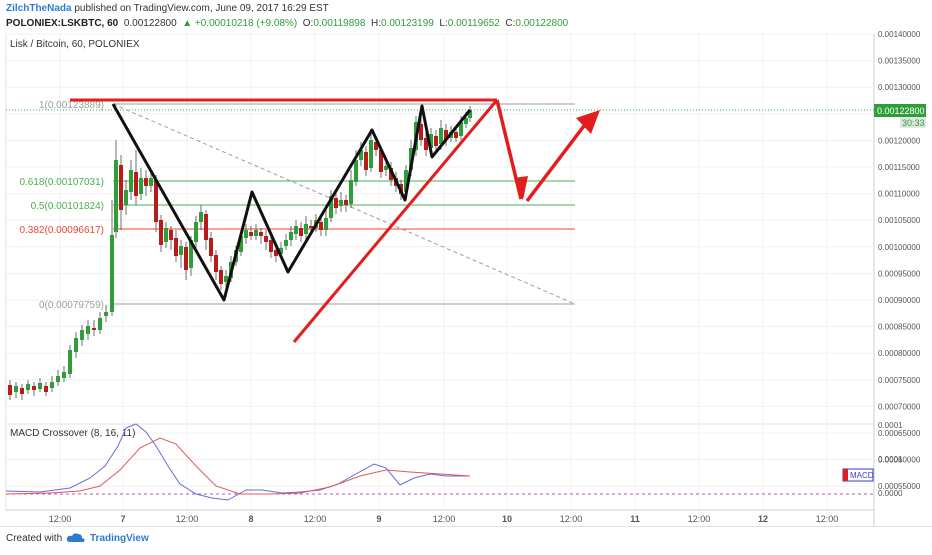 This screenshot has width=932, height=555. Describe the element at coordinates (845, 475) in the screenshot. I see `macd-tag-signal-swatch` at that location.